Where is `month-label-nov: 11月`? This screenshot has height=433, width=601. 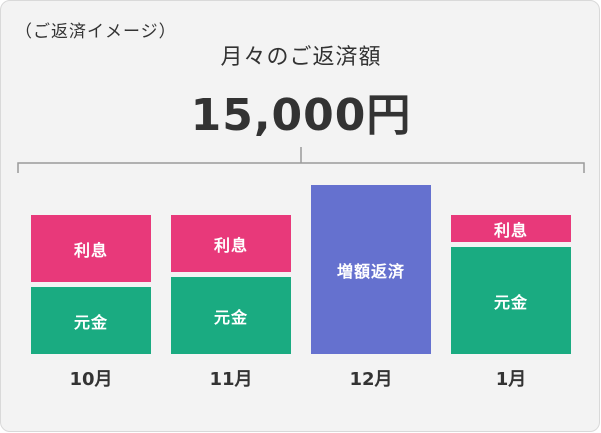 month-label-nov: 11月 is located at coordinates (231, 379).